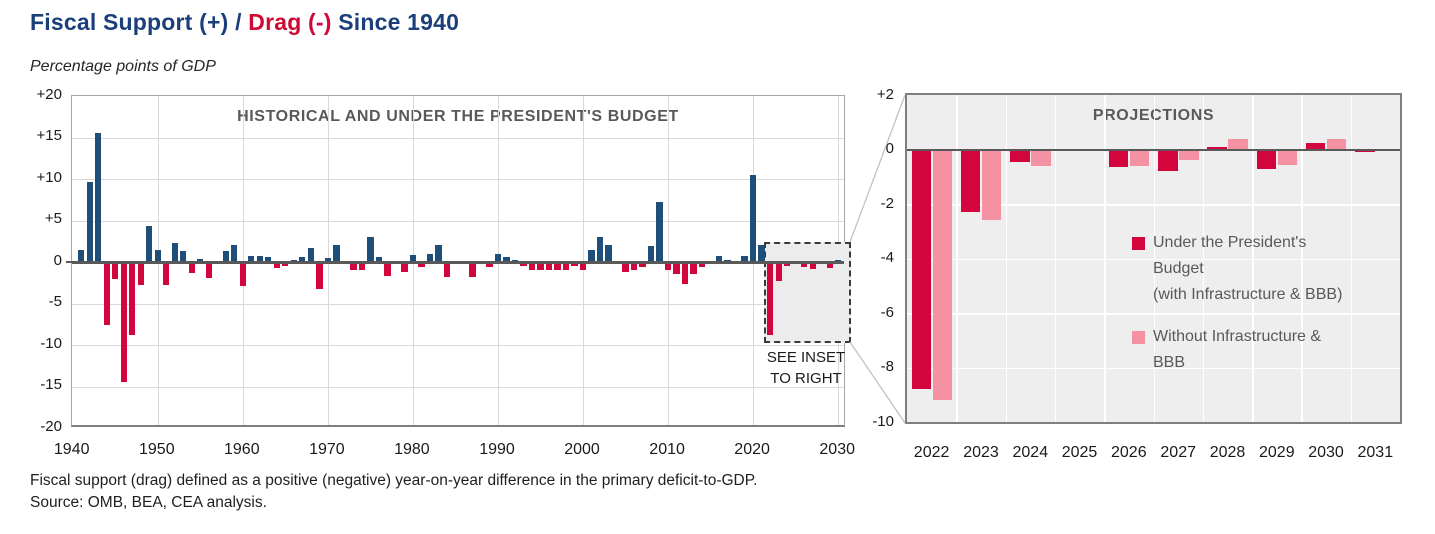 This screenshot has height=534, width=1435. What do you see at coordinates (139, 22) in the screenshot?
I see `title-support-part: Fiscal Support (+) /` at bounding box center [139, 22].